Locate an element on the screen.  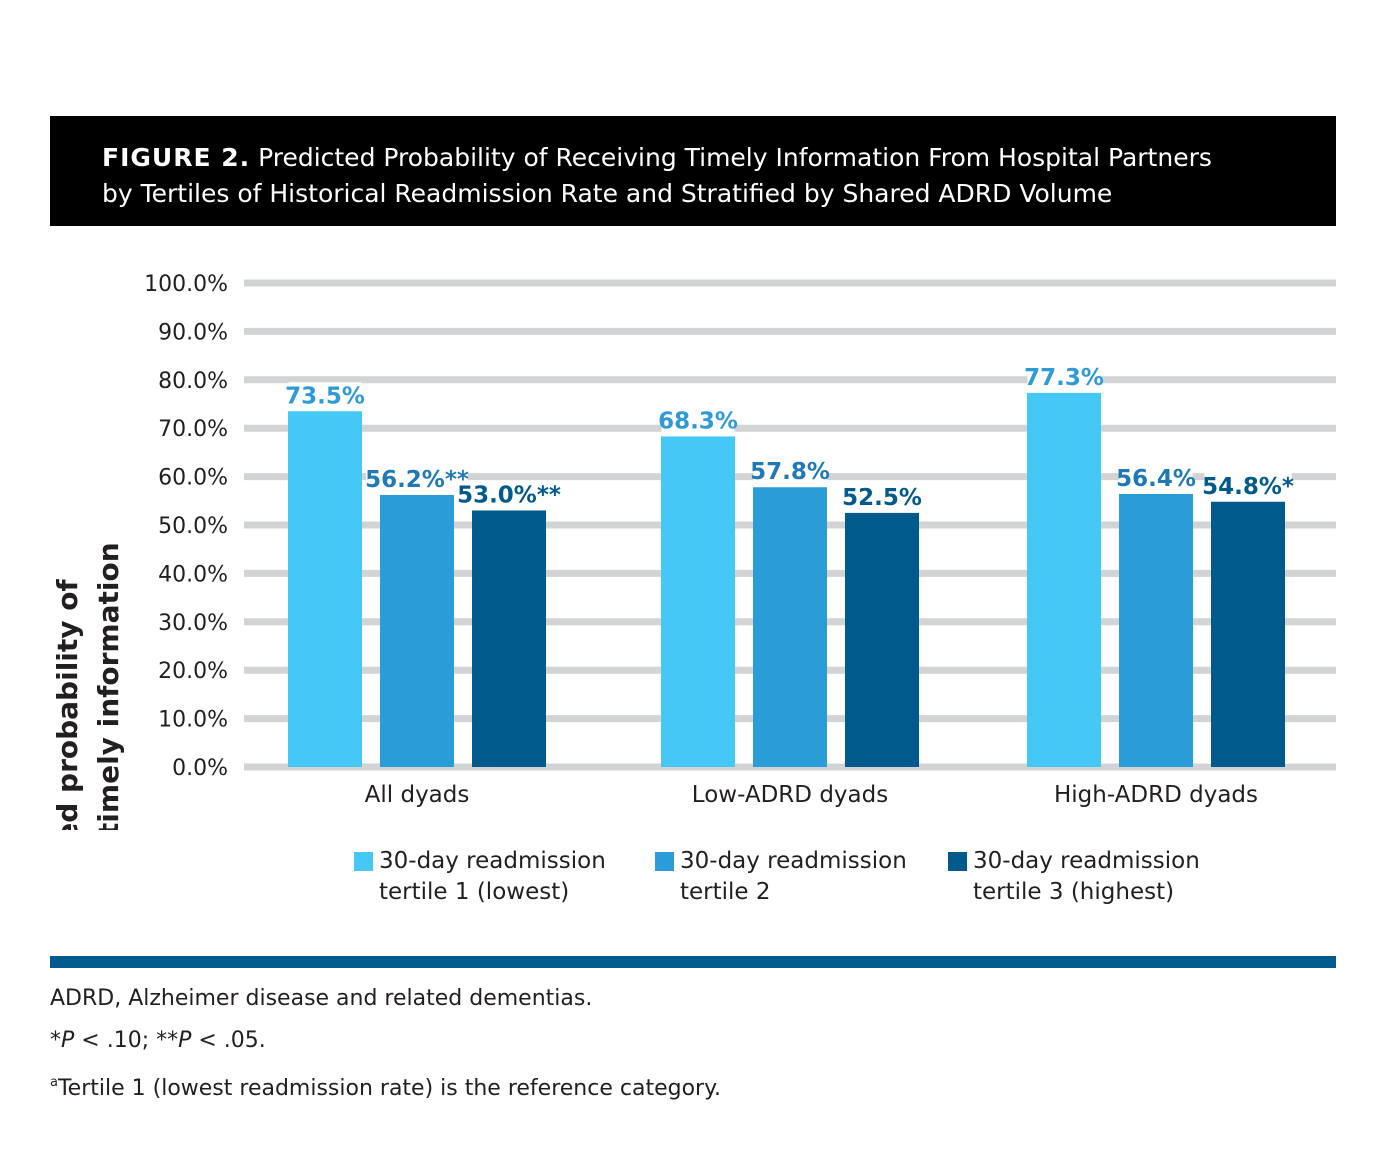
y-tick-label: 30.0% is located at coordinates (193, 623).